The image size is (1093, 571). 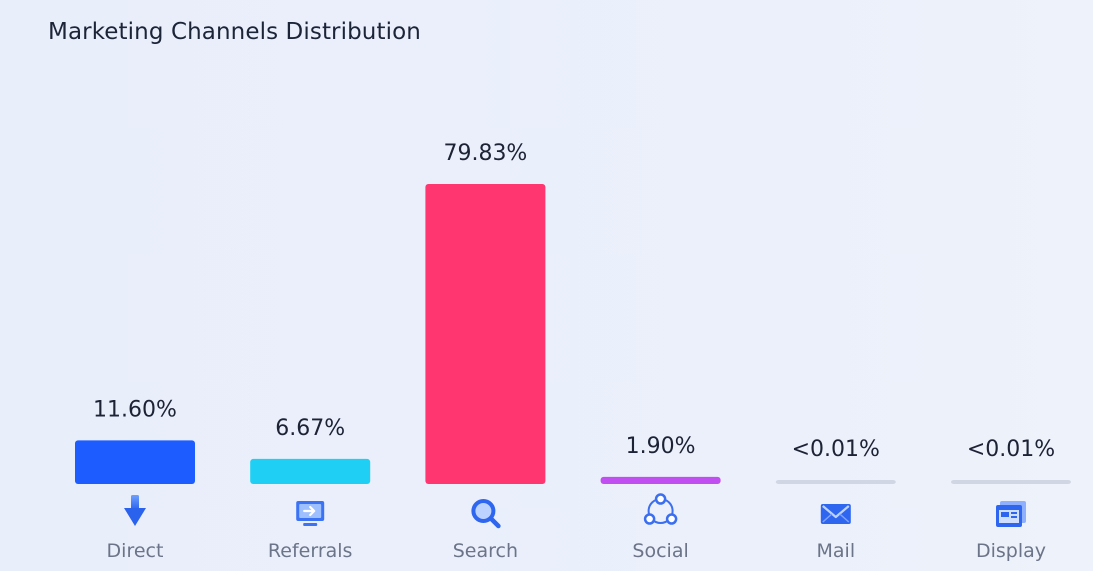 What do you see at coordinates (310, 428) in the screenshot?
I see `data-label-referrals: 6.67%` at bounding box center [310, 428].